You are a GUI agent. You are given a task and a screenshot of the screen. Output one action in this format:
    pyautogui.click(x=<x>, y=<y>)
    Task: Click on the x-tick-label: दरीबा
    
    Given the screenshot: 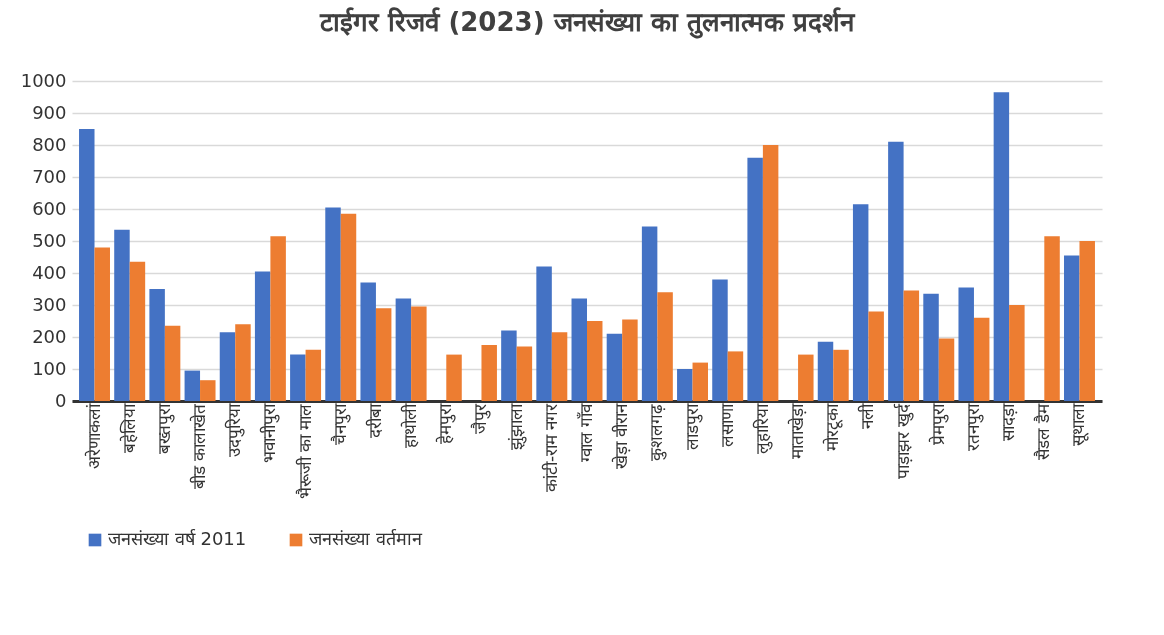 What is the action you would take?
    pyautogui.click(x=374, y=420)
    